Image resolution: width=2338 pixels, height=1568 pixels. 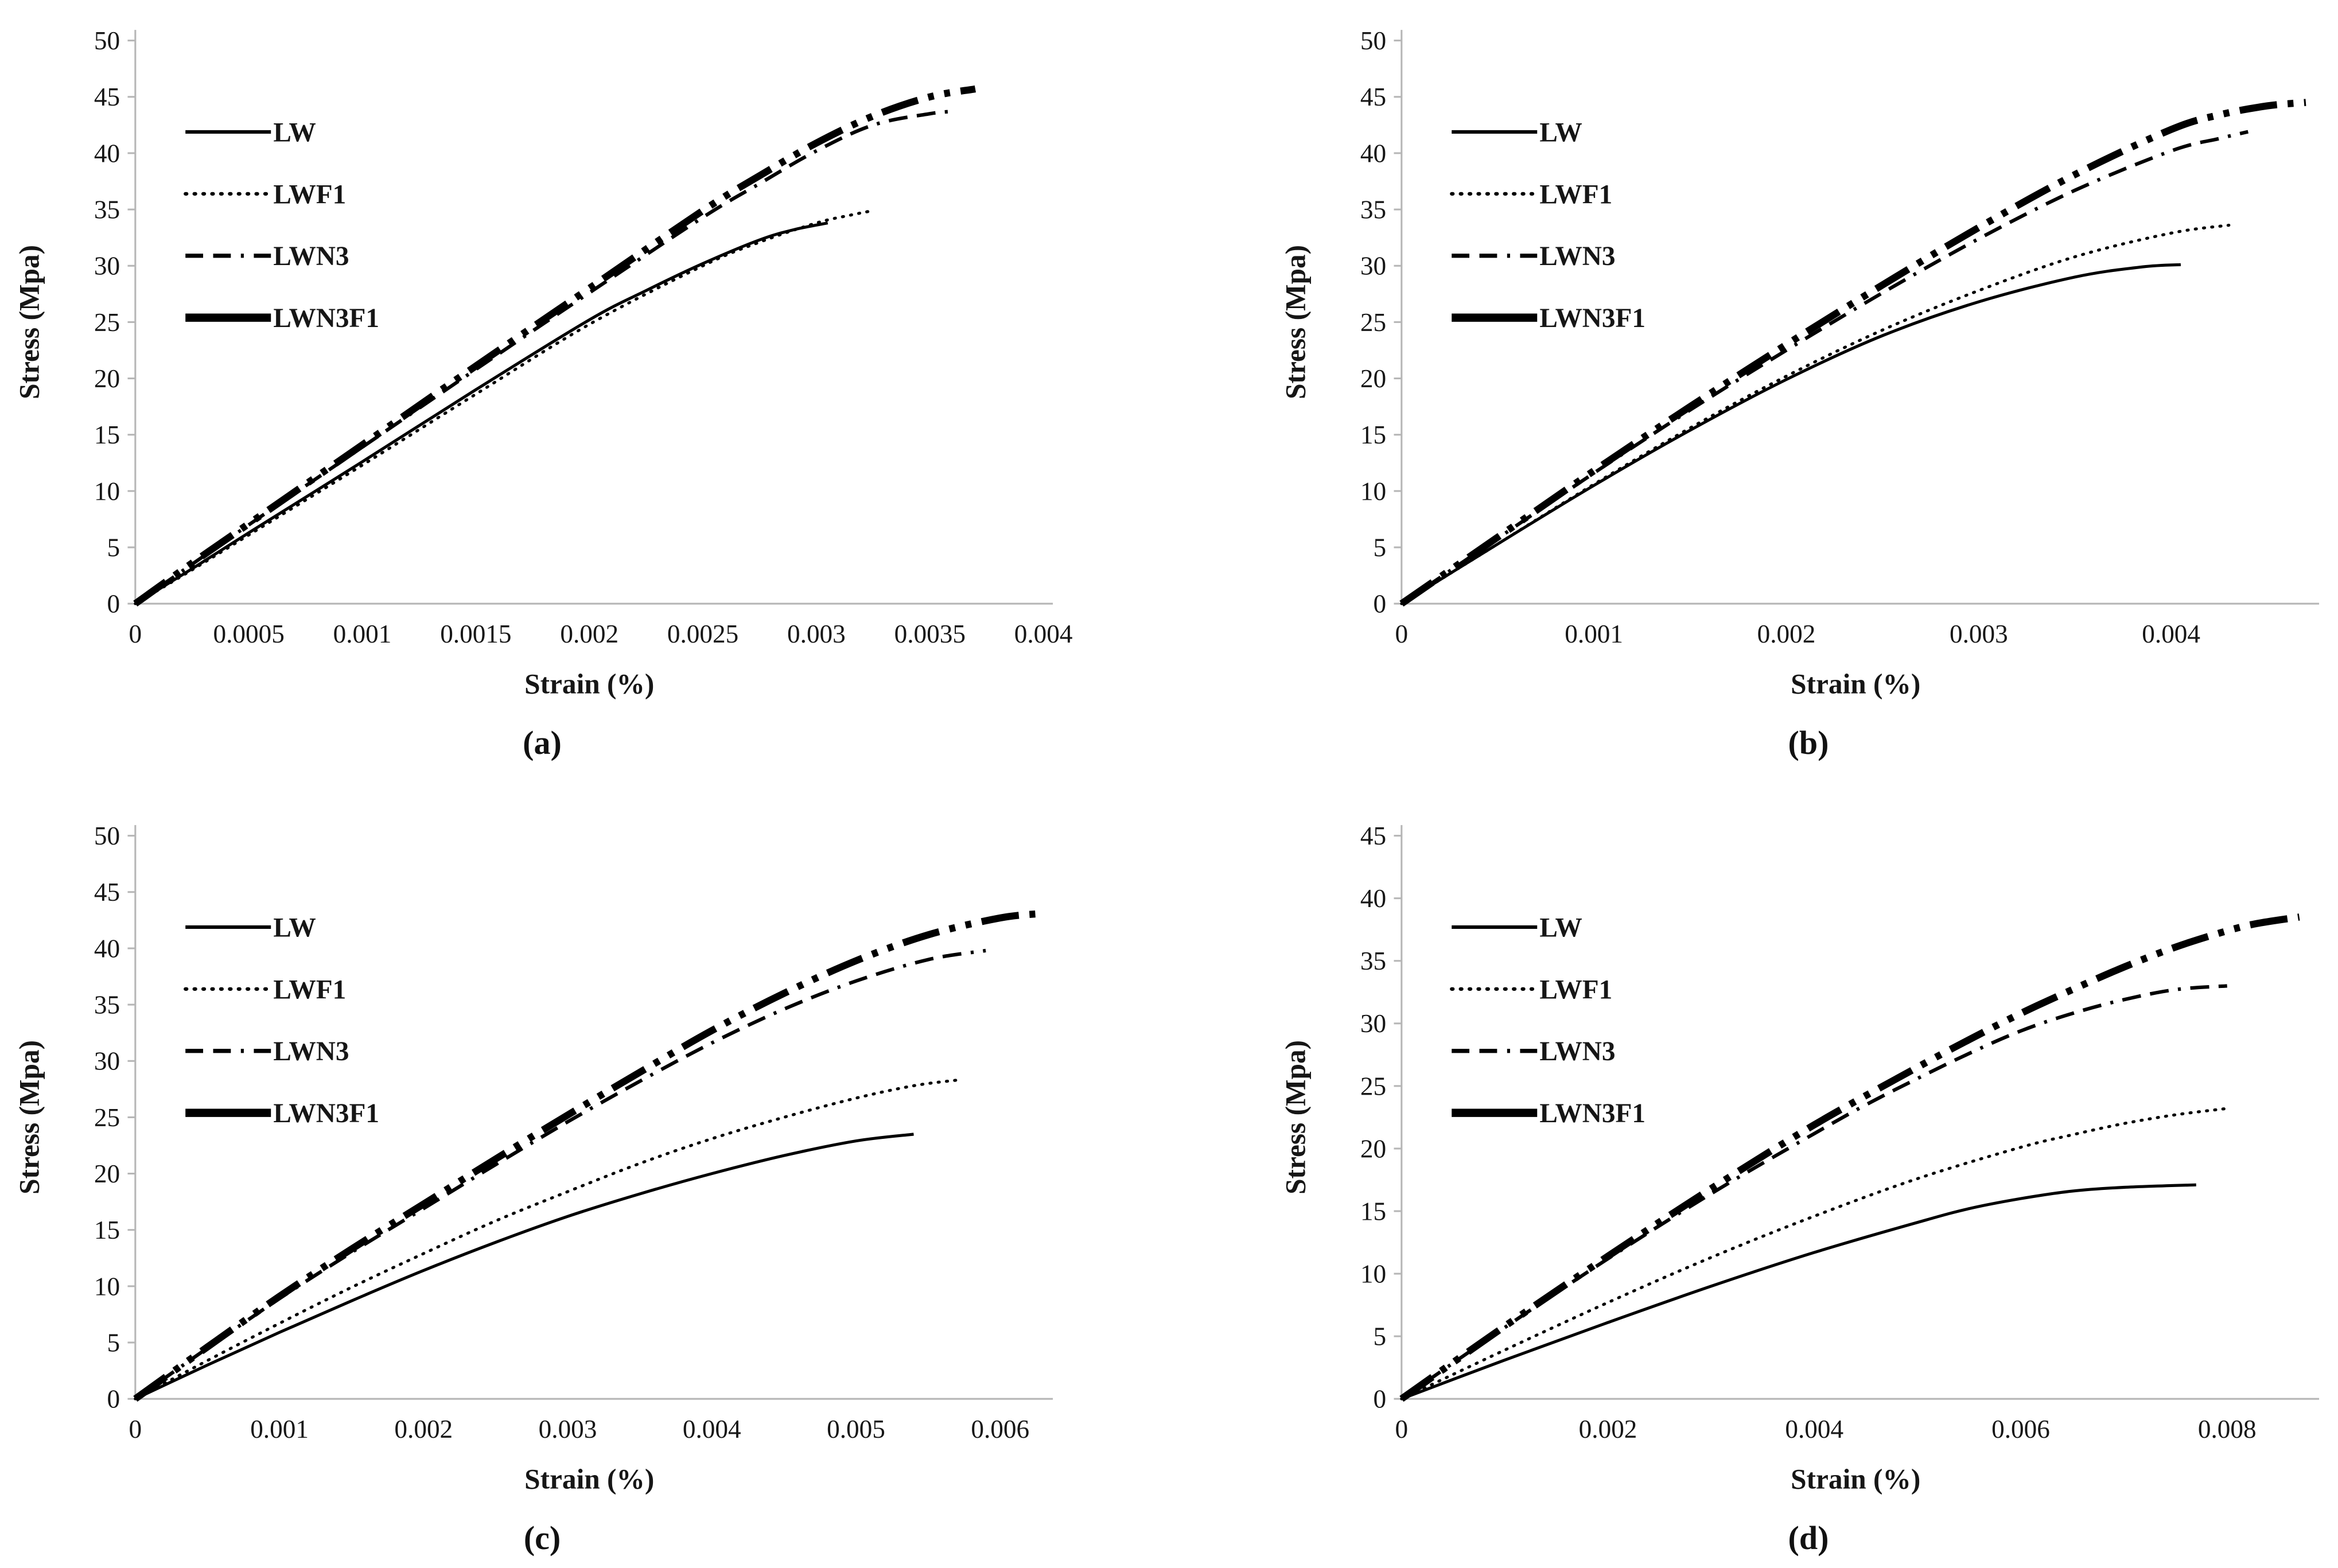 What do you see at coordinates (1808, 1538) in the screenshot?
I see `chart-d-caption: (d)` at bounding box center [1808, 1538].